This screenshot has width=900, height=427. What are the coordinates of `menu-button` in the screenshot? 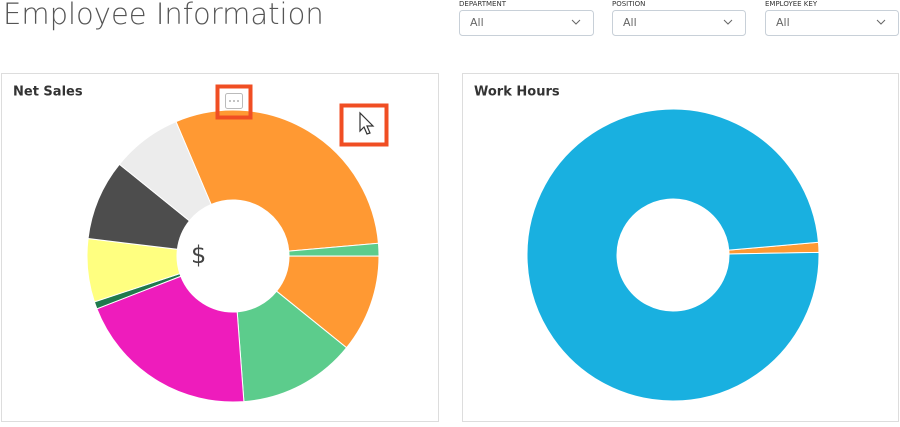 It's located at (234, 102).